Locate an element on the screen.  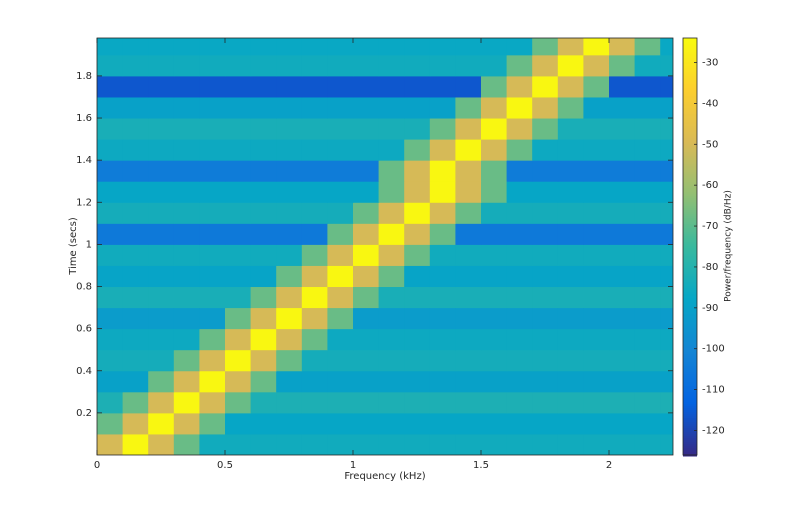
y-axis-label: Time (secs) is located at coordinates (73, 246).